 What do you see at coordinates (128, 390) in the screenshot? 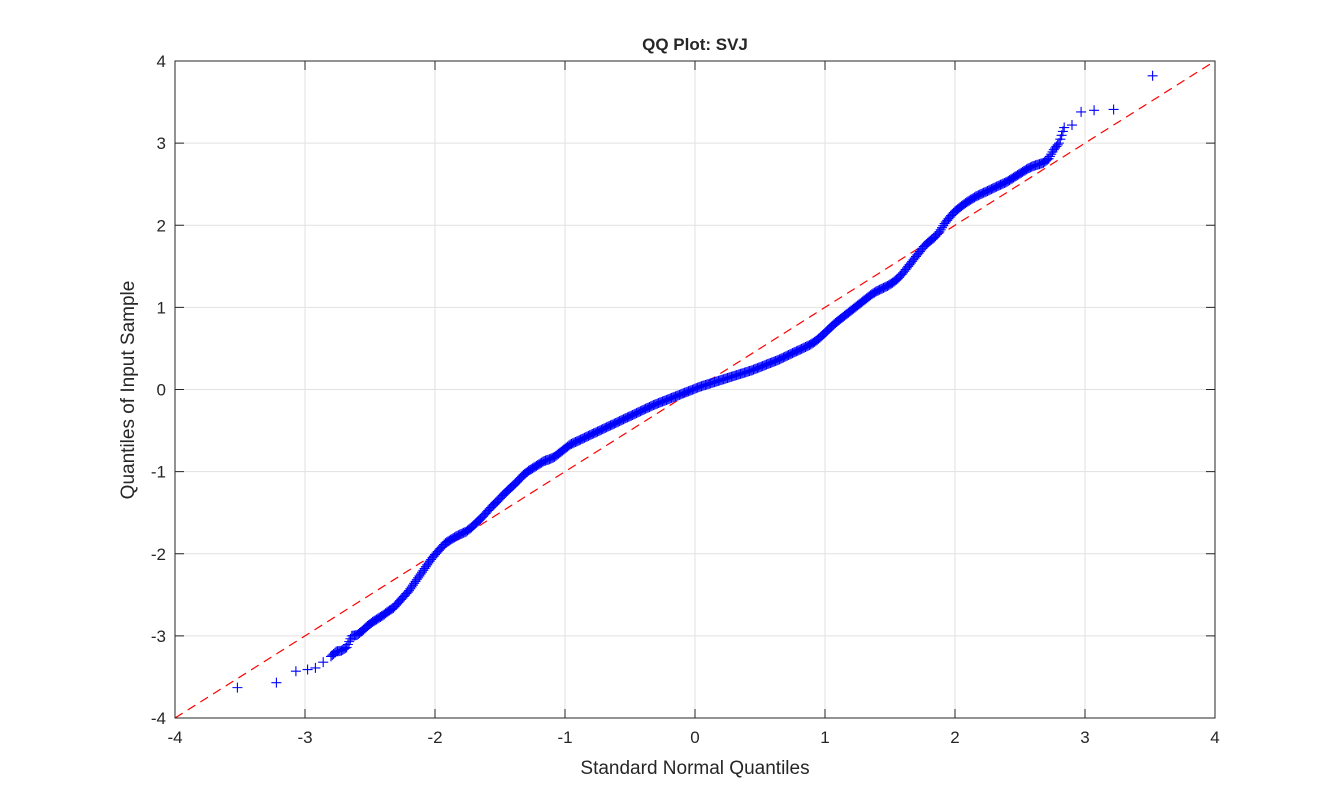
I see `y-axis-label: Quantiles of Input Sample` at bounding box center [128, 390].